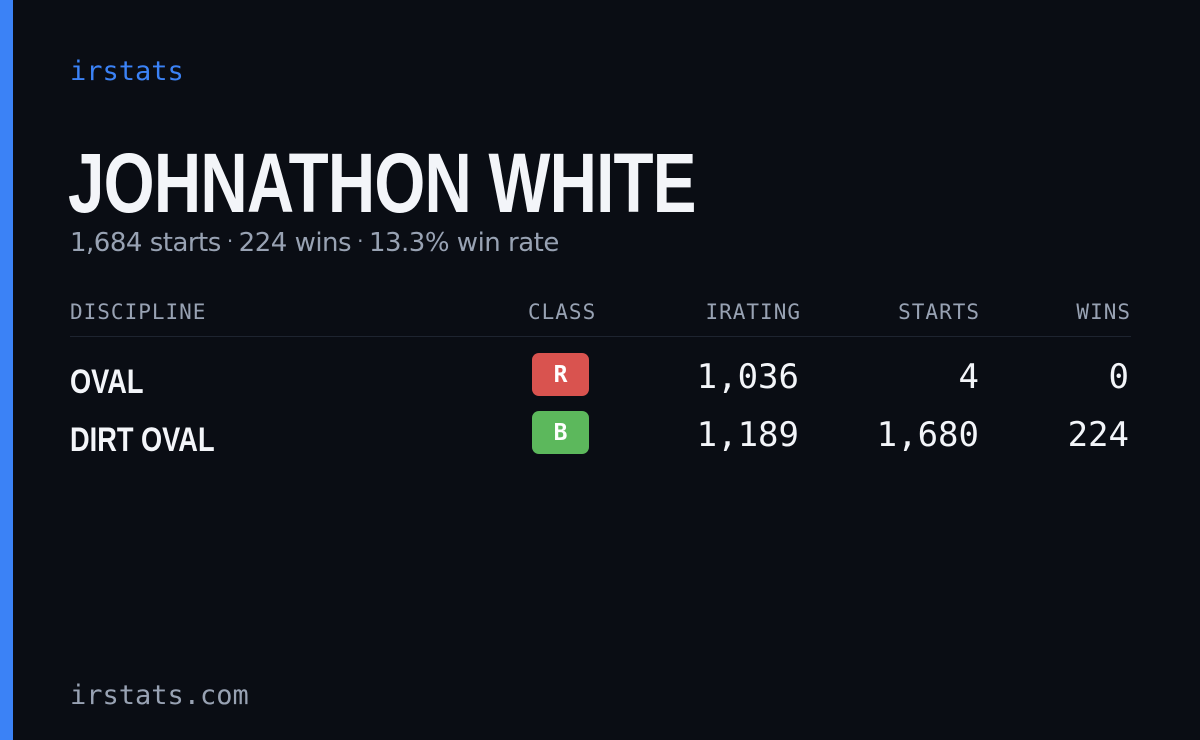 This screenshot has height=740, width=1200. I want to click on discipline-cell: DIRT OVAL, so click(142, 440).